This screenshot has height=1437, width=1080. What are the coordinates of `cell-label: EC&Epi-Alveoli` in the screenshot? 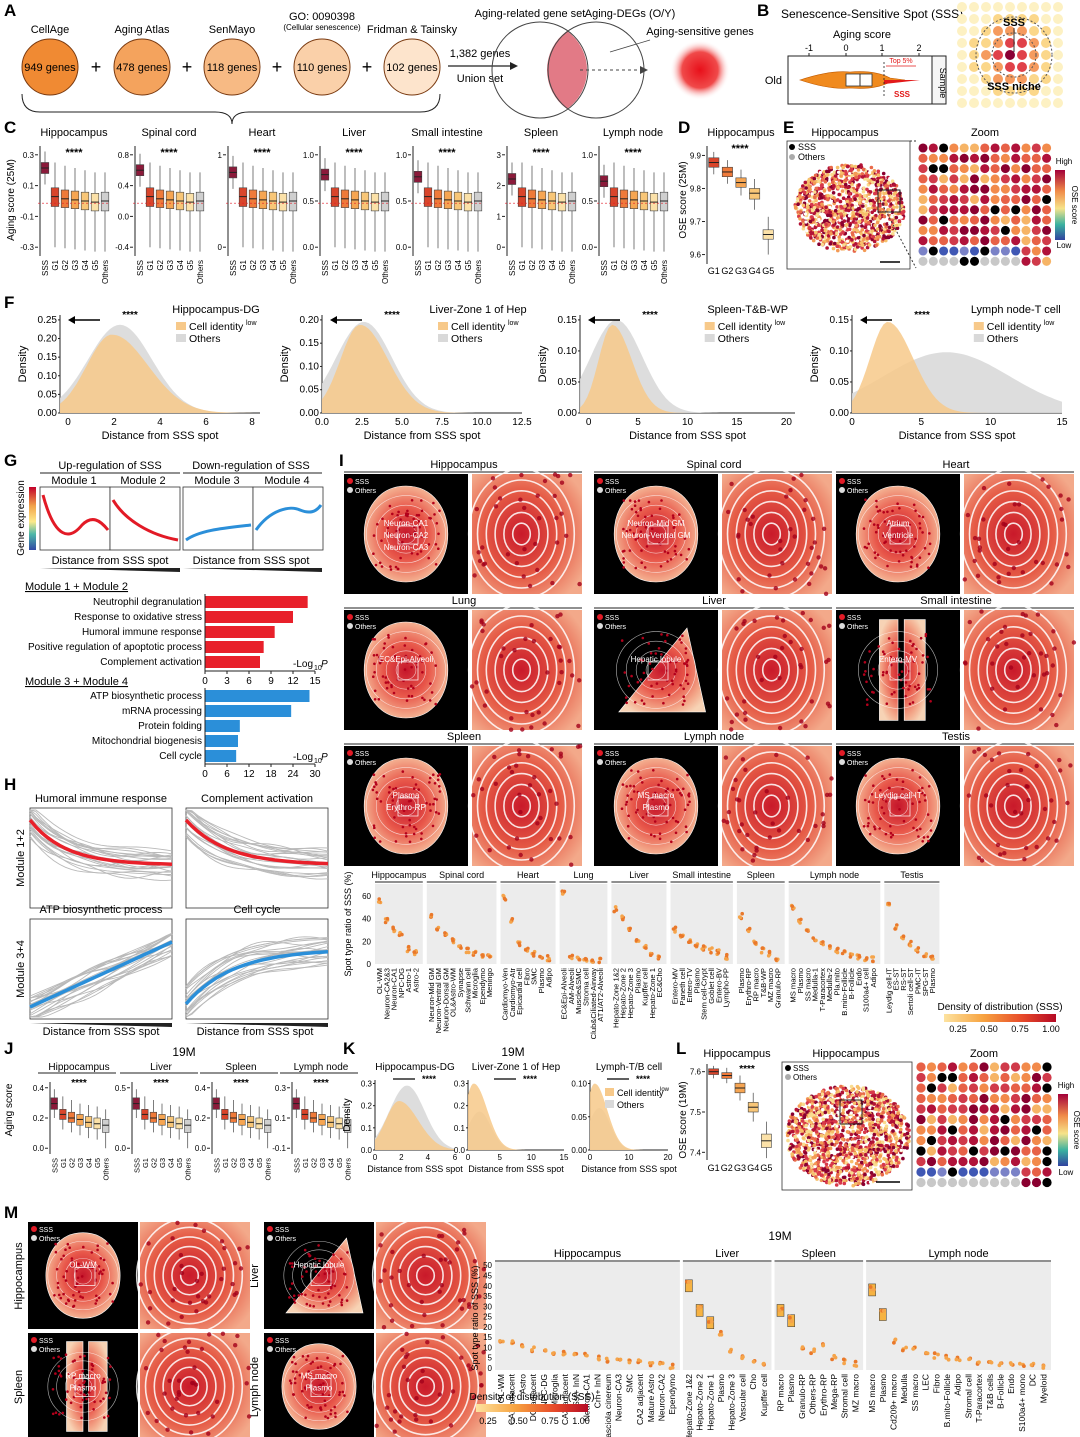 It's located at (564, 994).